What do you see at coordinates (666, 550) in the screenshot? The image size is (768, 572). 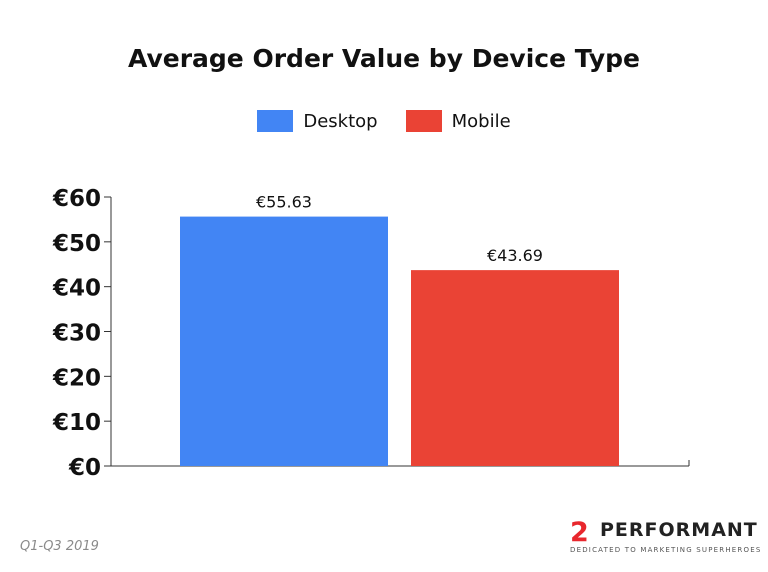 I see `brand-tagline: DEDICATED TO MARKETING SUPERHEROES` at bounding box center [666, 550].